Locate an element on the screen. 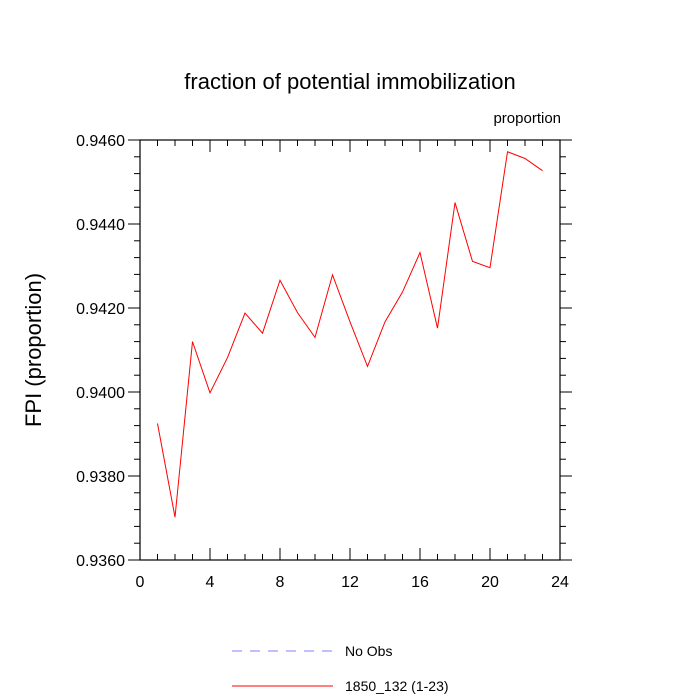 The width and height of the screenshot is (700, 700). x-tick-label: 0 is located at coordinates (140, 582).